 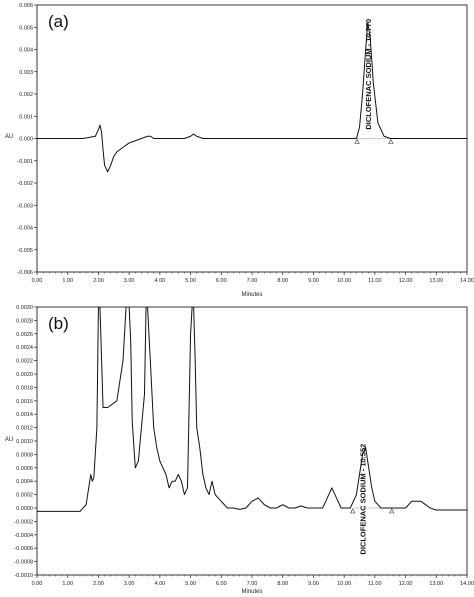 What do you see at coordinates (25, 251) in the screenshot?
I see `y-tick-label: -0.005` at bounding box center [25, 251].